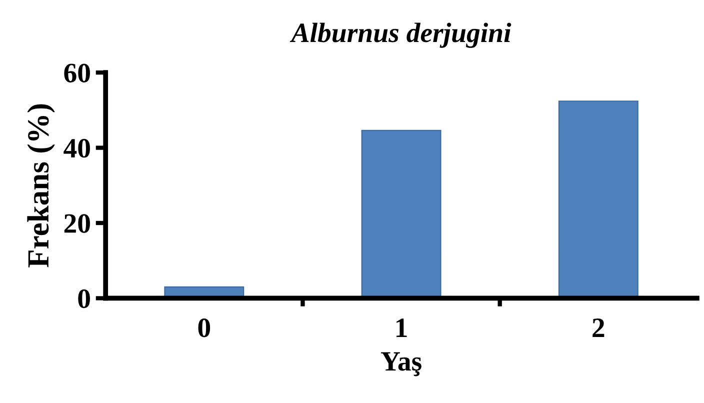 This screenshot has height=403, width=704. Describe the element at coordinates (401, 327) in the screenshot. I see `x-tick-label: 1` at that location.